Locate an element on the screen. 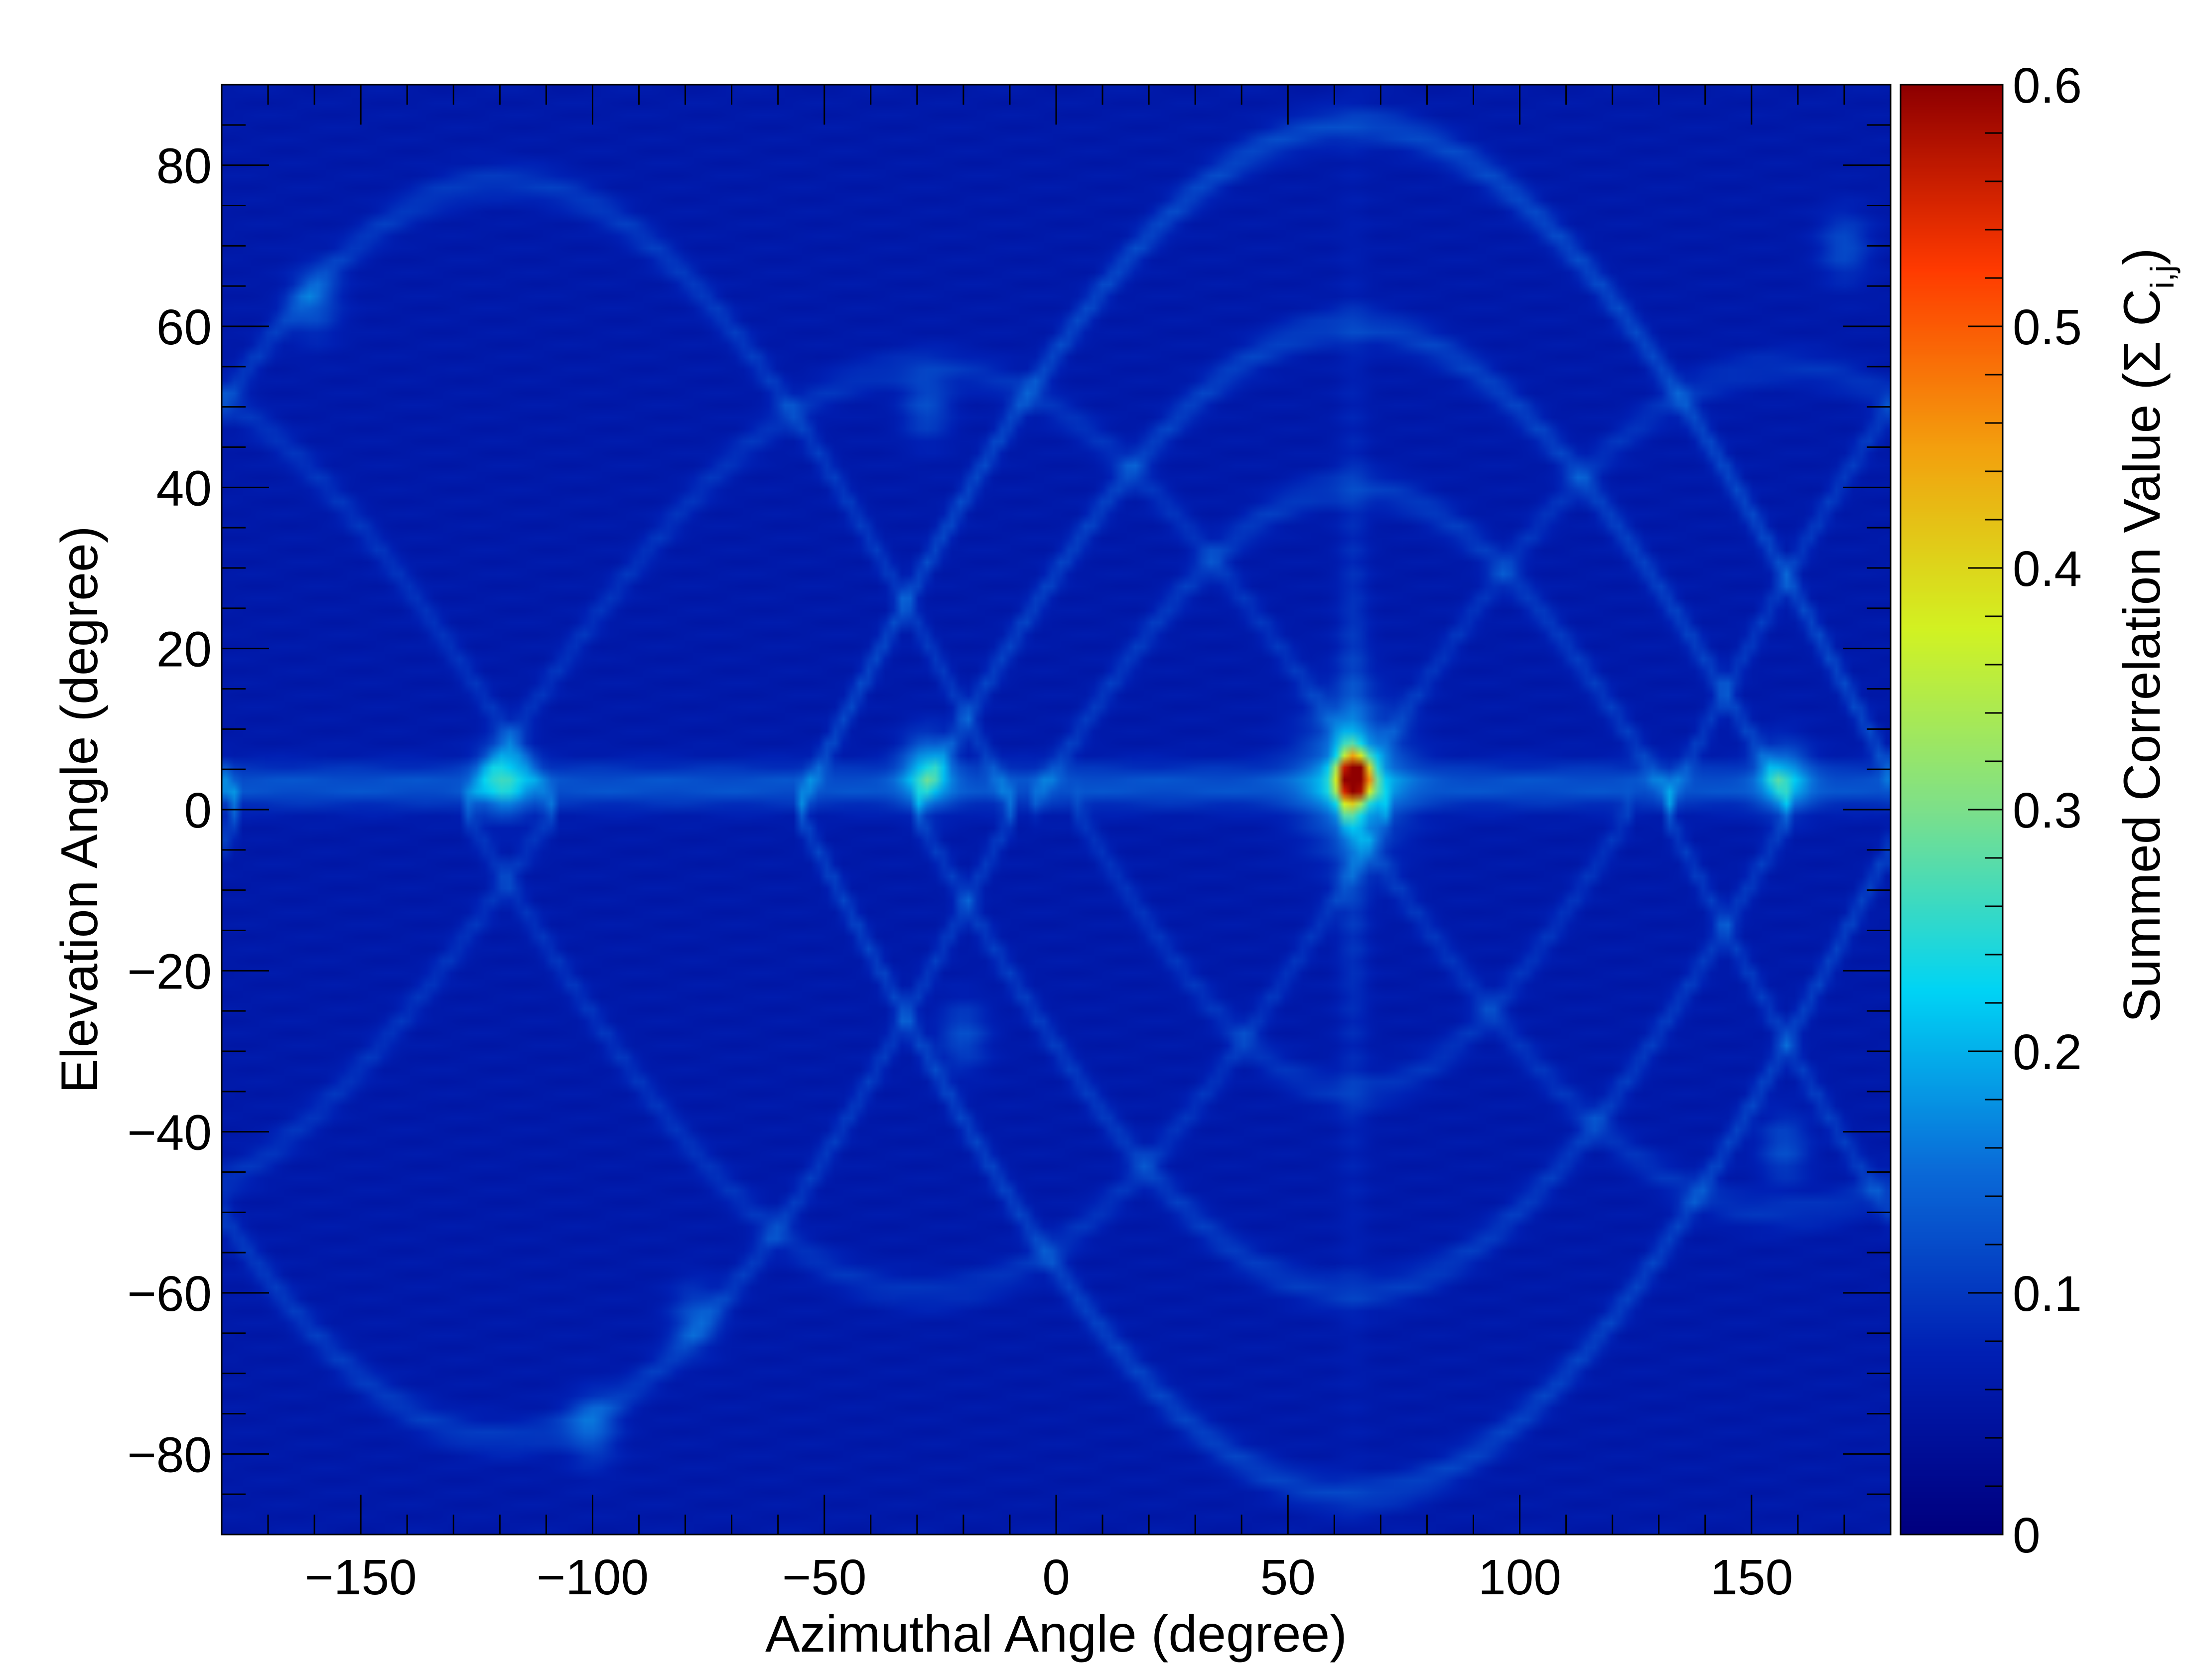 The width and height of the screenshot is (2190, 1680). x-tick-label: 50 is located at coordinates (1288, 1577).